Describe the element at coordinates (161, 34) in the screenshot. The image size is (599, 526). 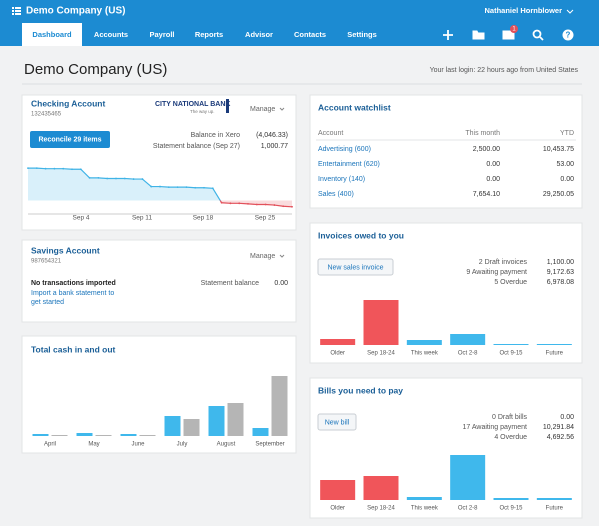
I see `nav-tab: Payroll` at that location.